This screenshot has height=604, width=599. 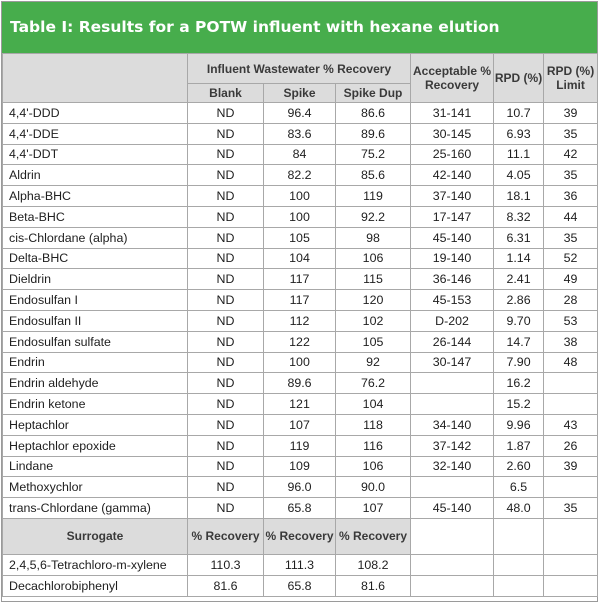 I want to click on spike-dup-value: 92.2, so click(x=373, y=216).